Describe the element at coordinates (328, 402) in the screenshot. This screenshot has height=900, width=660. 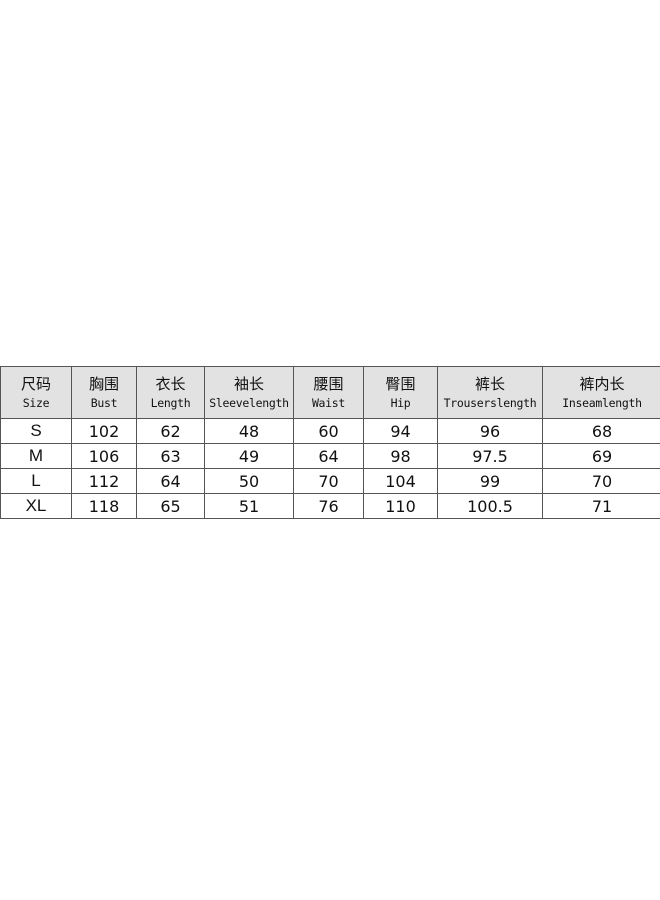
I see `header-en: Waist` at that location.